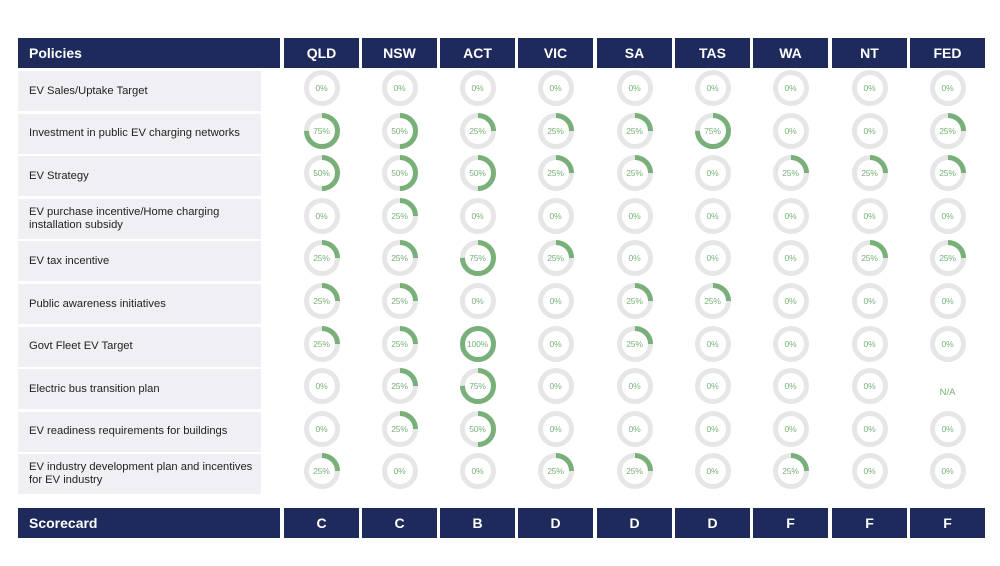 This screenshot has width=1000, height=566. Describe the element at coordinates (399, 523) in the screenshot. I see `scorecard-grade: C` at that location.